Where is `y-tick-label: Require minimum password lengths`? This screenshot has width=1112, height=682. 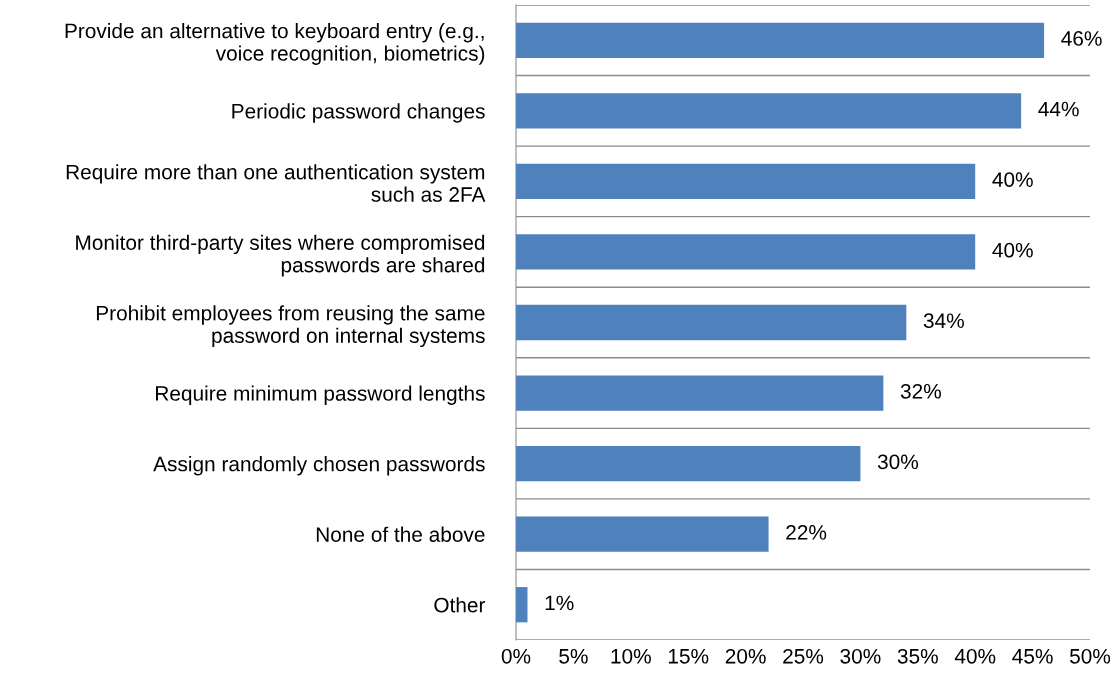 y-tick-label: Require minimum password lengths is located at coordinates (320, 395).